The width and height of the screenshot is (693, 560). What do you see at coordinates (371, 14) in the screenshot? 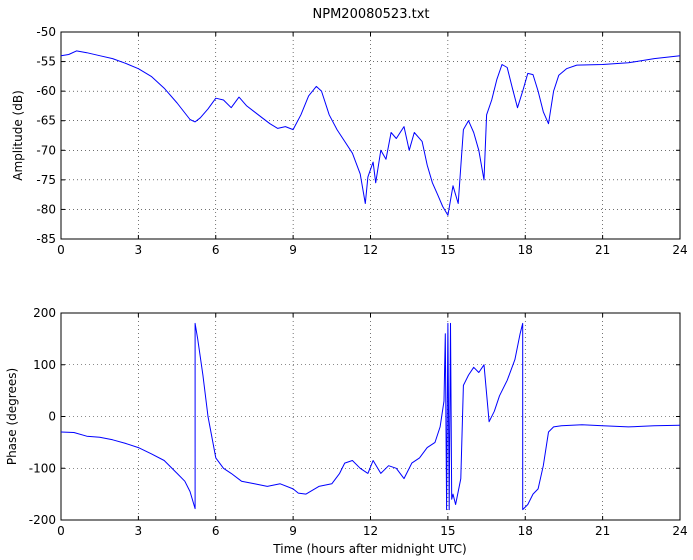
I see `chart-title: NPM20080523.txt` at bounding box center [371, 14].